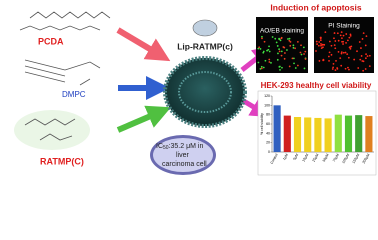 This screenshot has width=378, height=240. I want to click on molecule-label: PCDA, so click(51, 41).